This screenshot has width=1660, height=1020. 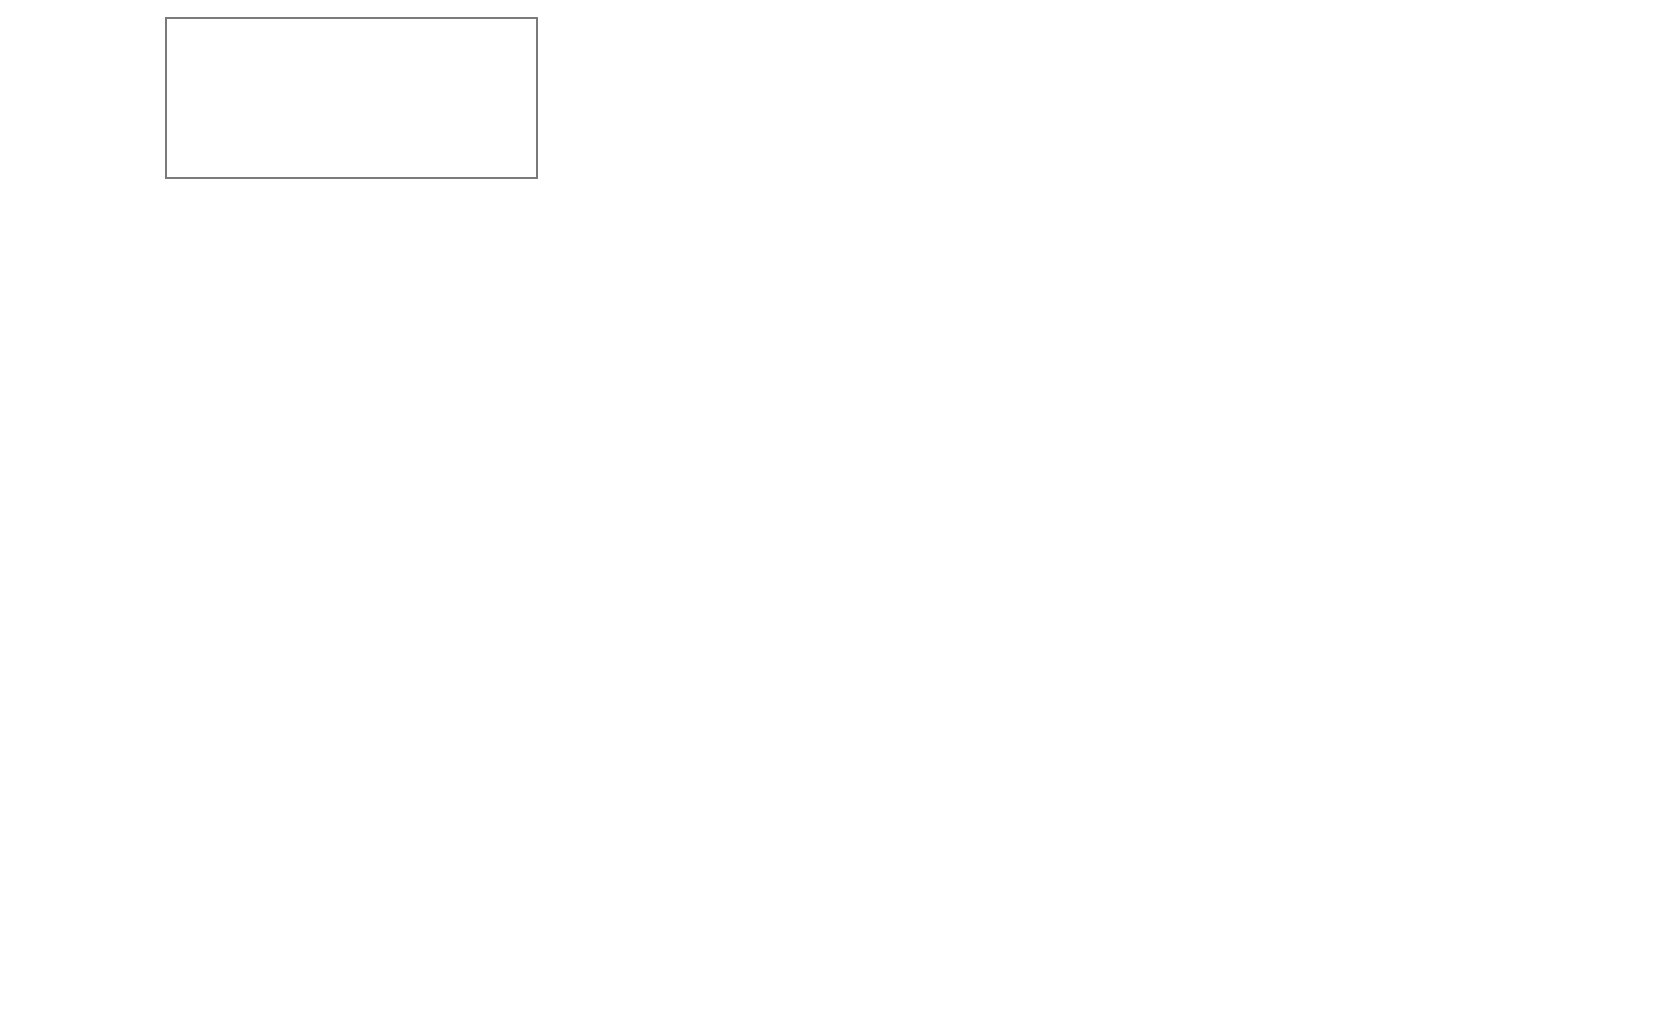 What do you see at coordinates (231, 71) in the screenshot?
I see `dpdt-line-icon` at bounding box center [231, 71].